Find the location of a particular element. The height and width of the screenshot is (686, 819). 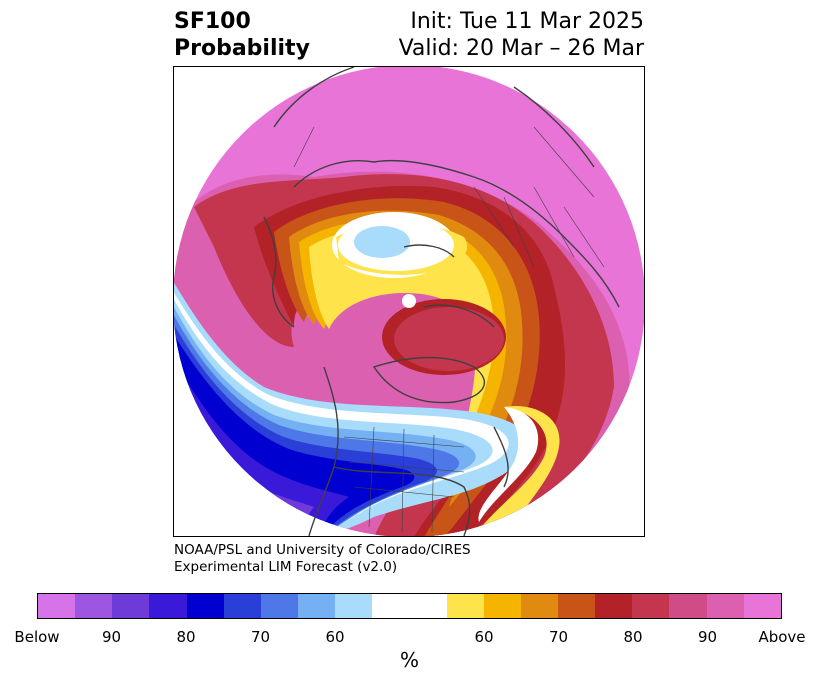

colorbar-tick-label: Above is located at coordinates (782, 637).